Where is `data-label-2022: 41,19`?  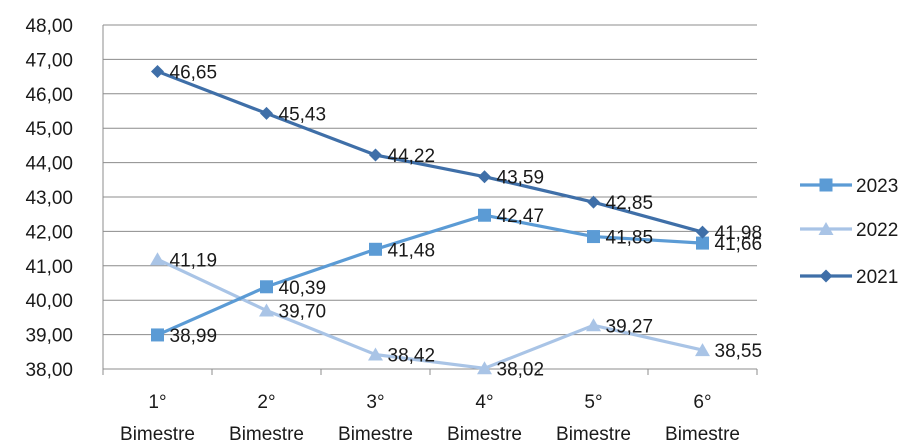 data-label-2022: 41,19 is located at coordinates (194, 260).